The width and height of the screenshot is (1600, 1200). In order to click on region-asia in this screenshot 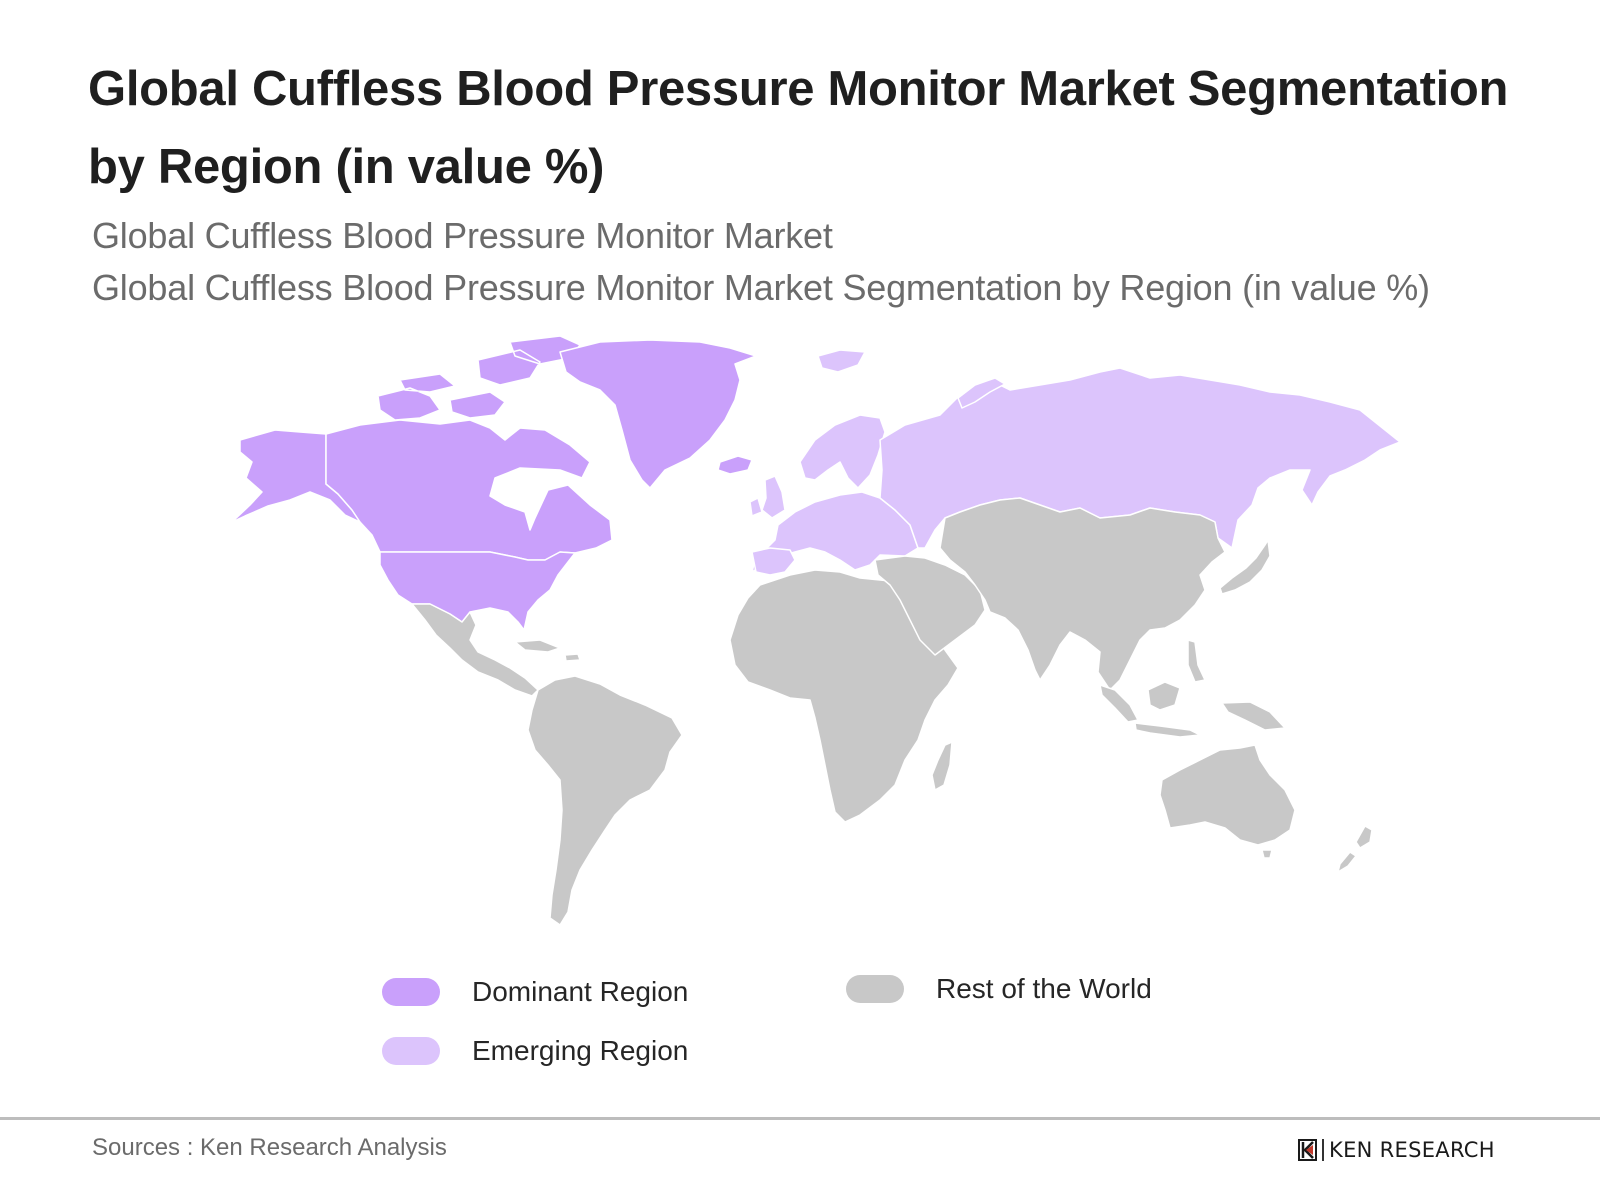, I will do `click(1082, 594)`.